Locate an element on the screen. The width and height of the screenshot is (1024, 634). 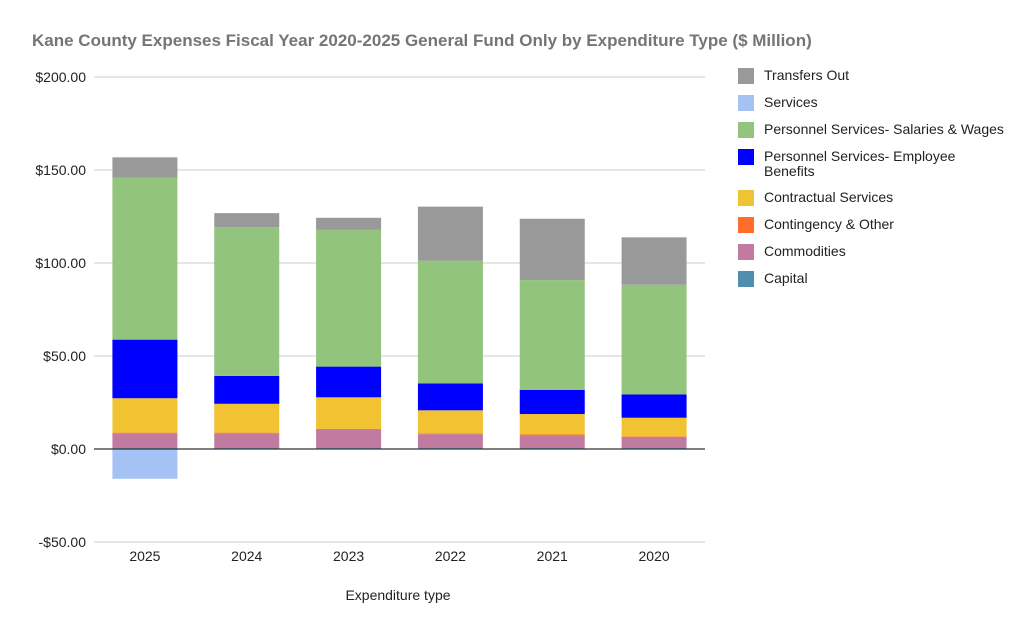
y-tick-label: $200.00 is located at coordinates (60, 77).